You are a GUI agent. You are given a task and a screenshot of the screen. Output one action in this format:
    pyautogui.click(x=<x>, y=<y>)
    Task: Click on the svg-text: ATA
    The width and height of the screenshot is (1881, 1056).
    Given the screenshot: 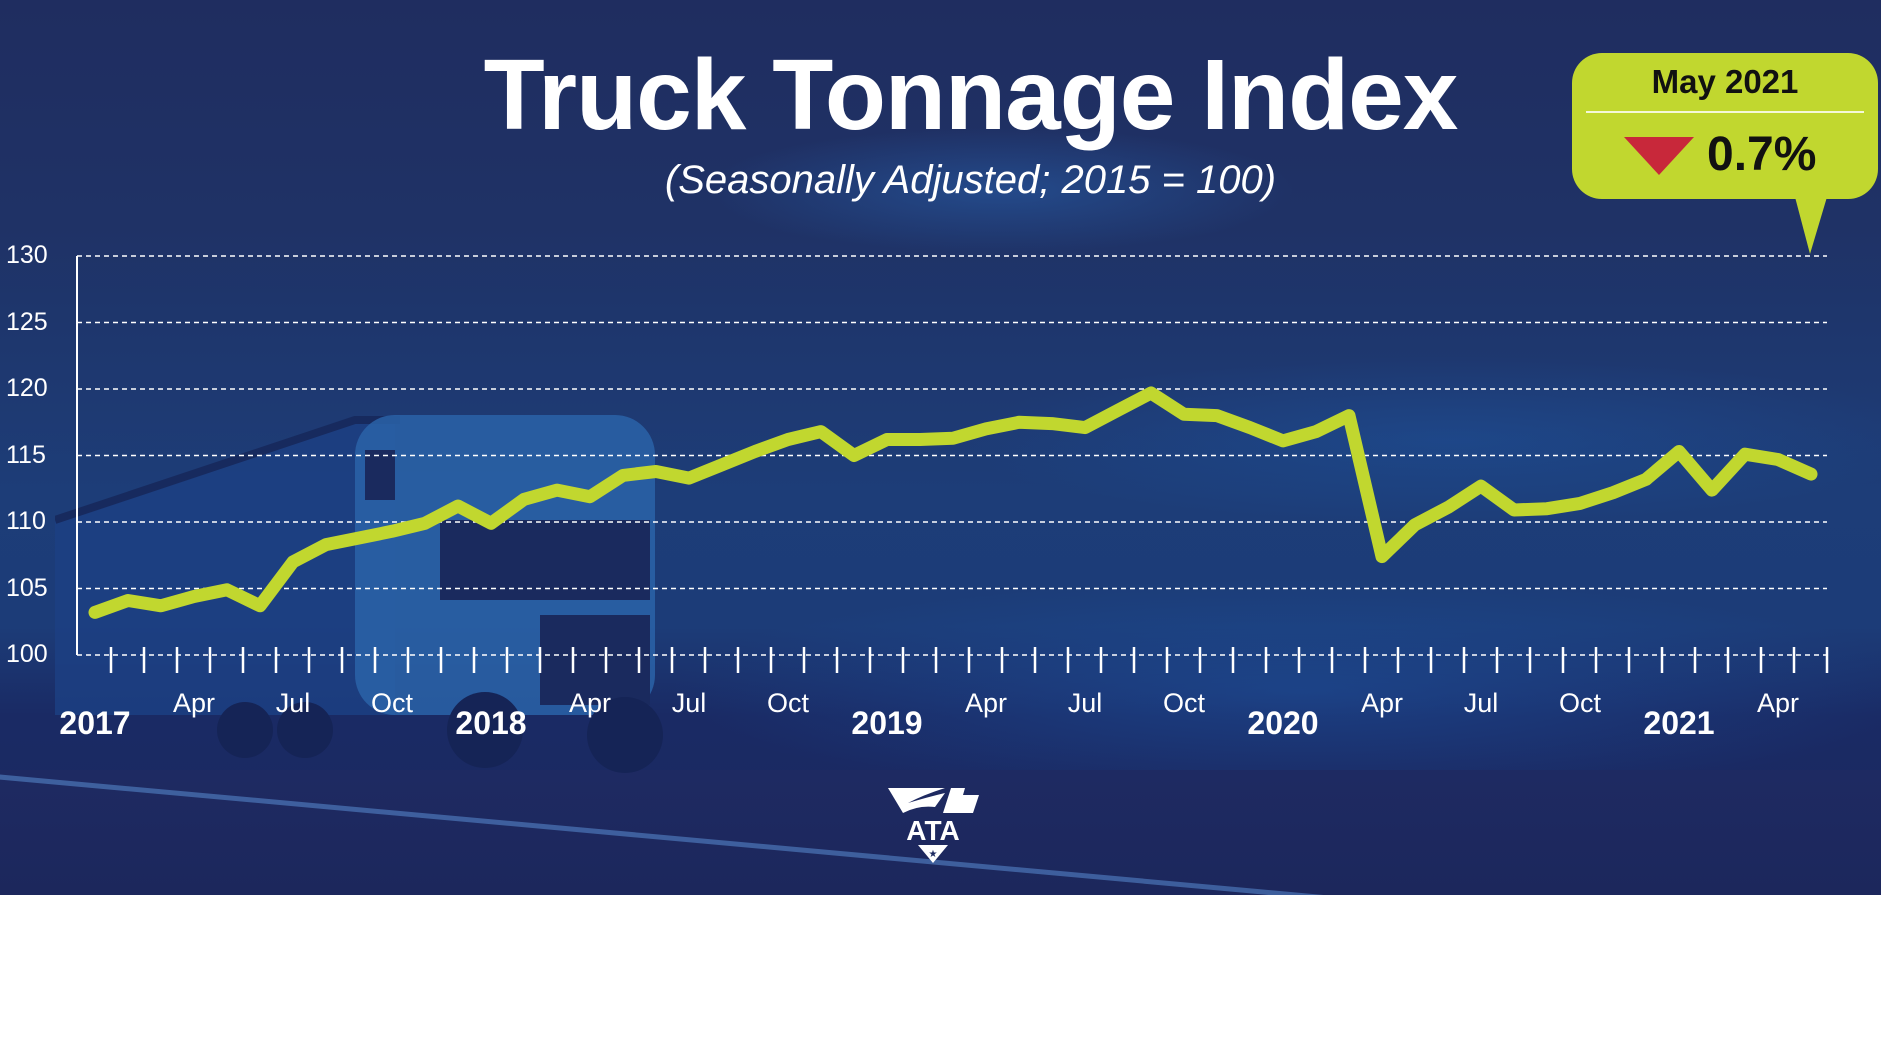 What is the action you would take?
    pyautogui.click(x=932, y=830)
    